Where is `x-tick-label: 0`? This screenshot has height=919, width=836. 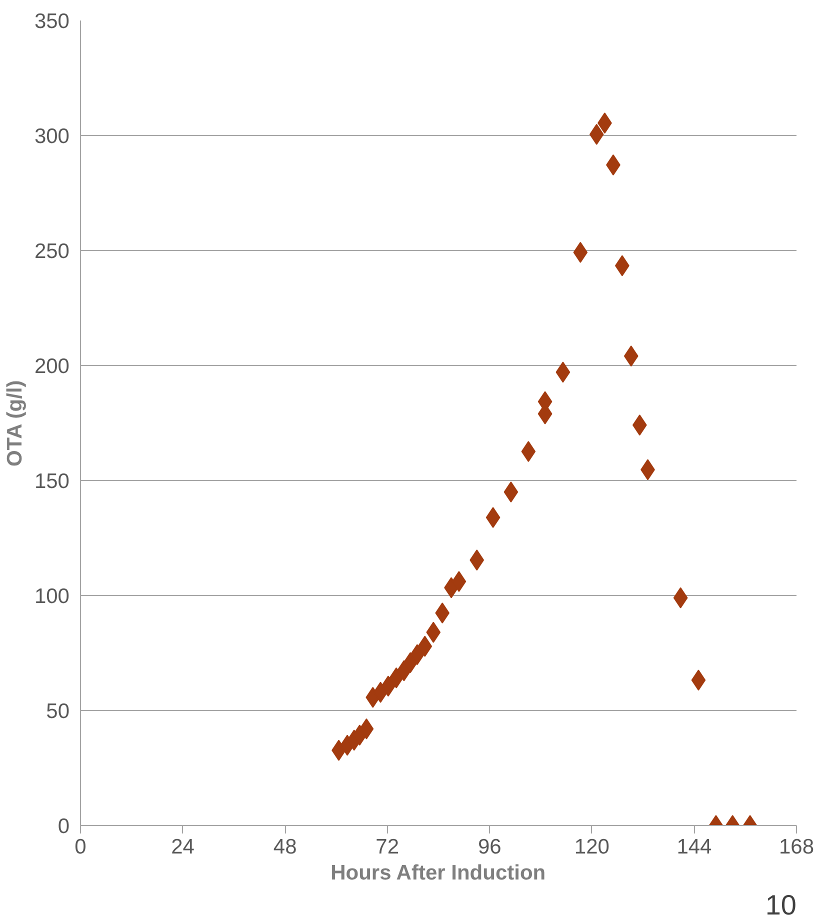 x-tick-label: 0 is located at coordinates (80, 847).